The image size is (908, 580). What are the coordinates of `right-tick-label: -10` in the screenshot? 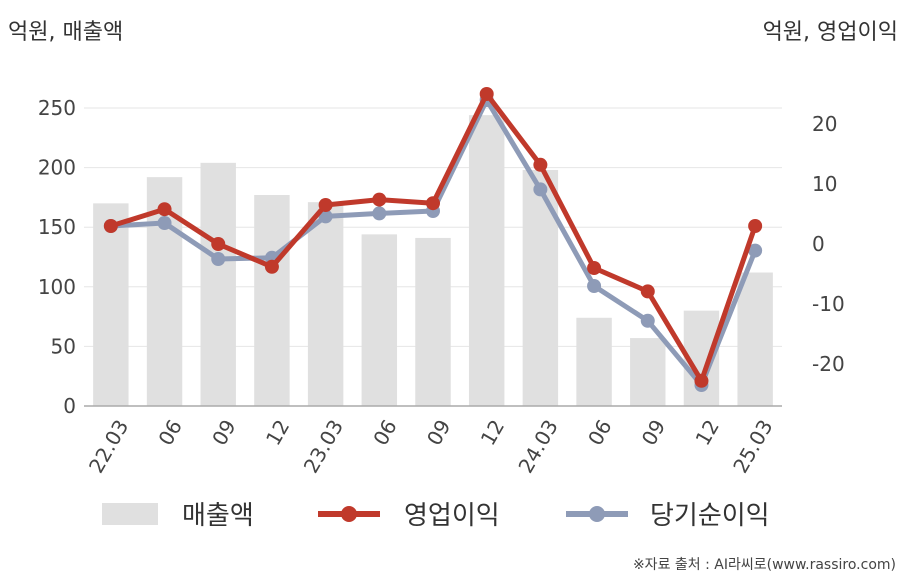 It's located at (828, 304).